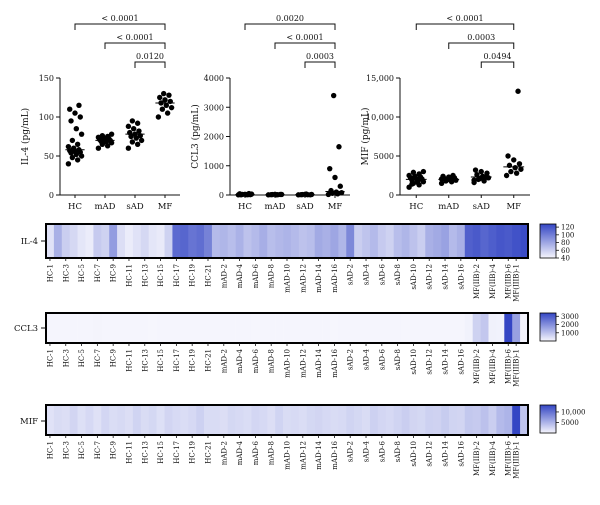 This screenshot has width=600, height=505. What do you see at coordinates (570, 325) in the screenshot?
I see `colorbar-tick-label: 2000` at bounding box center [570, 325].